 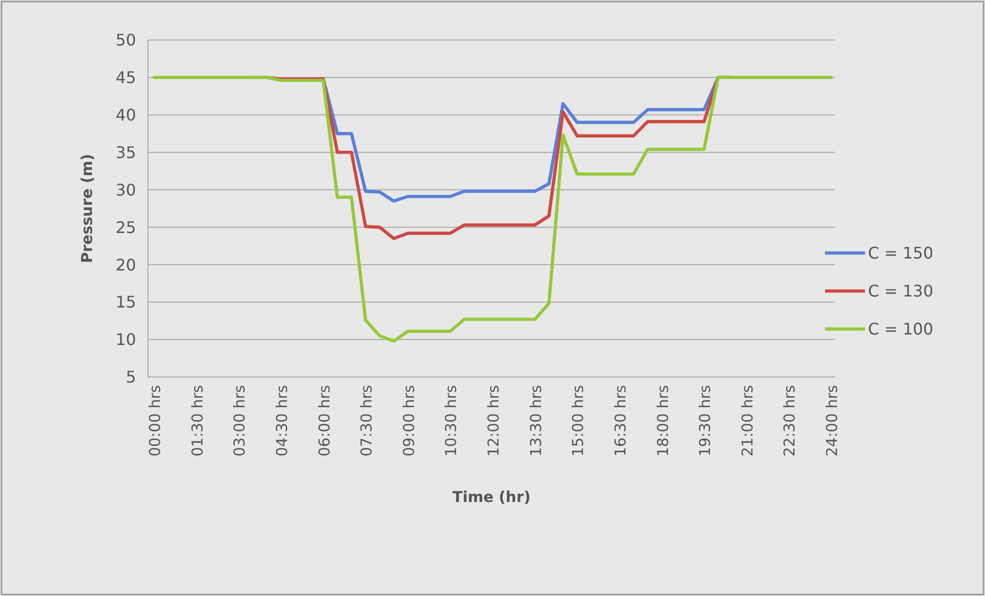 What do you see at coordinates (578, 420) in the screenshot?
I see `x-tick-label: 15:00 hrs` at bounding box center [578, 420].